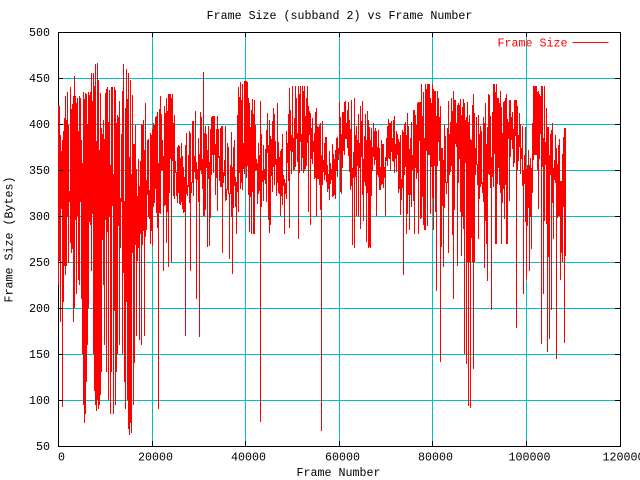  Describe the element at coordinates (621, 458) in the screenshot. I see `svg-text: 120000` at that location.